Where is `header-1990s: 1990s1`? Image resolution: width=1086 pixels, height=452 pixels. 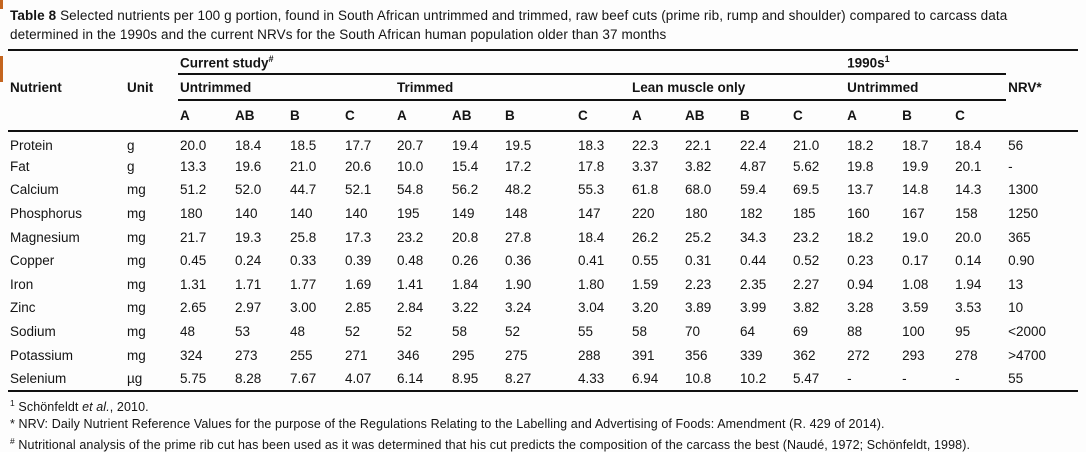
header-1990s: 1990s1 is located at coordinates (926, 62).